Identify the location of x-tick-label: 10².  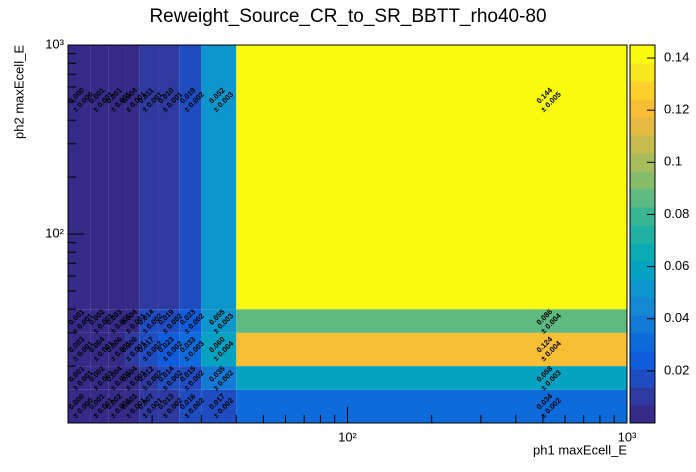
(347, 436).